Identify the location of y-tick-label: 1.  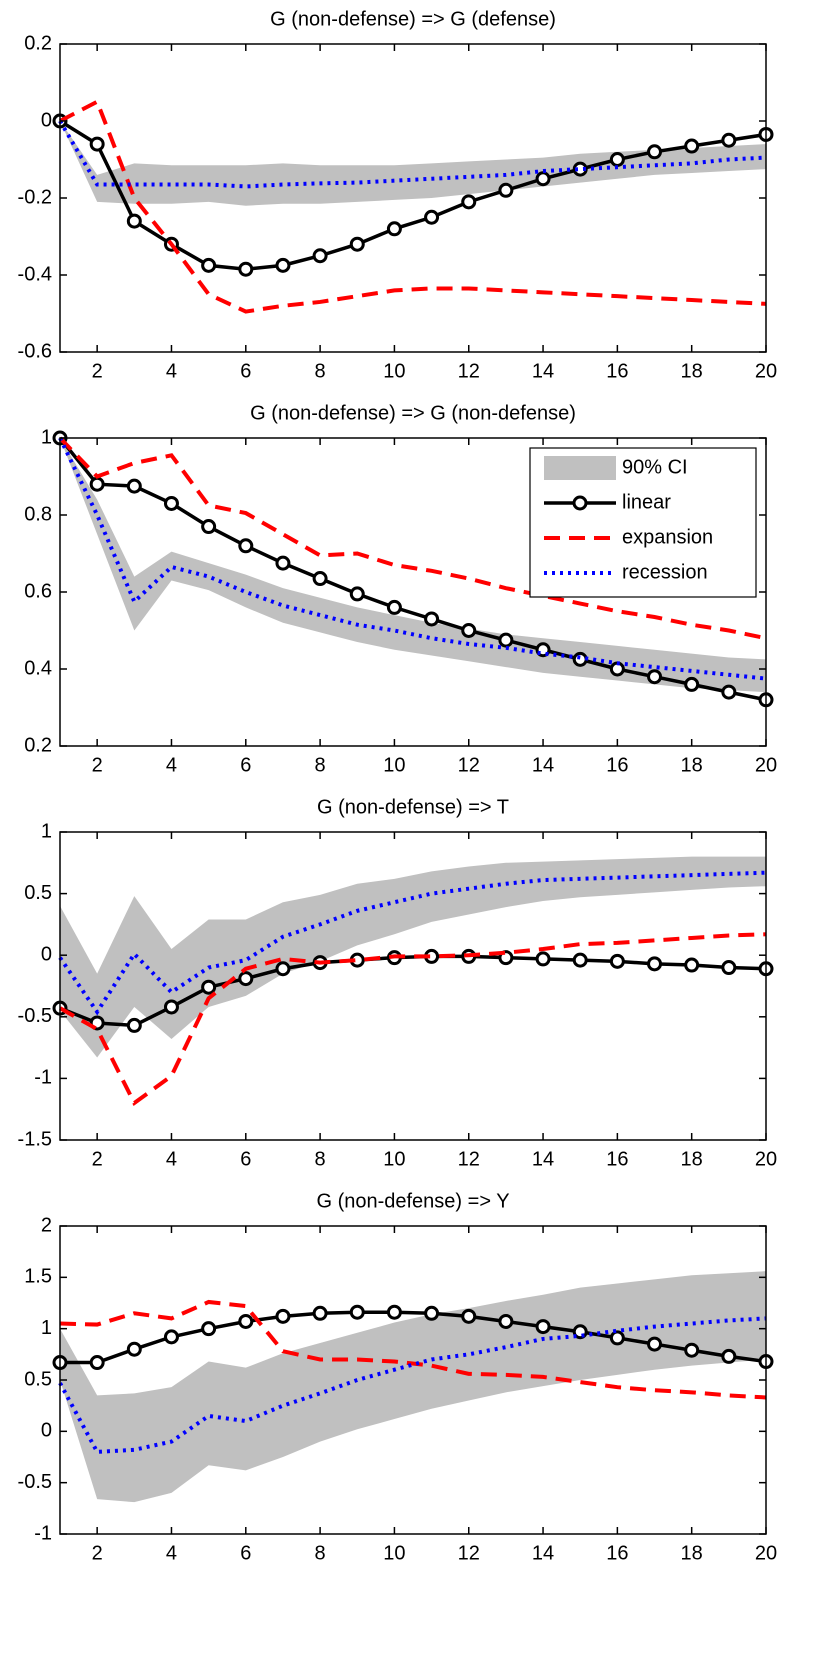
(46, 437).